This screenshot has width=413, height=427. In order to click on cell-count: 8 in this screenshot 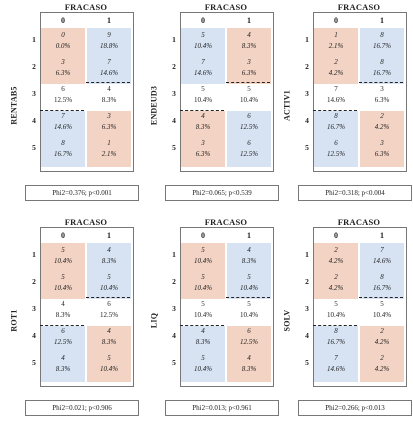, I will do `click(382, 277)`.